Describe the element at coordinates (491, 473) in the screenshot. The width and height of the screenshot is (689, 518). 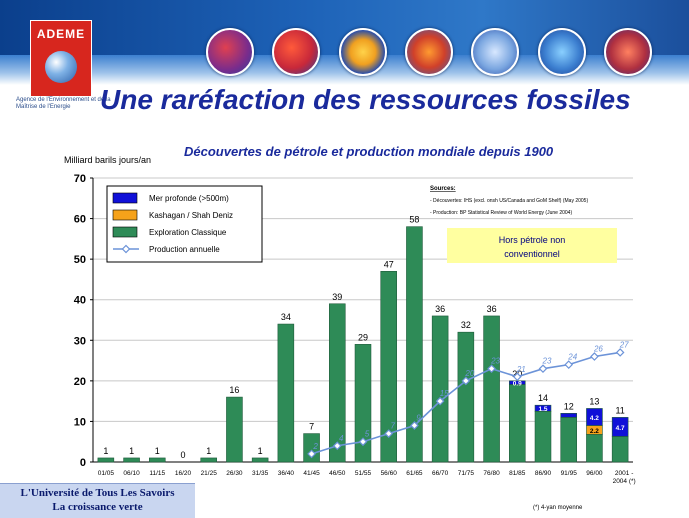
I see `x-tick-label: 76/80` at that location.